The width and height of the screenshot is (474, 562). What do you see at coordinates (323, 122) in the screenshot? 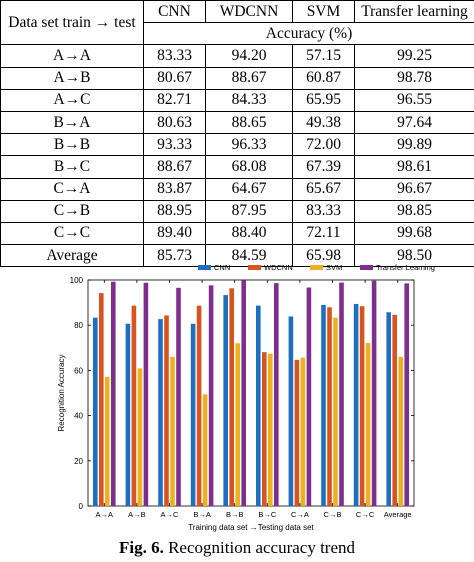
I see `table-cell: 49.38` at bounding box center [323, 122].